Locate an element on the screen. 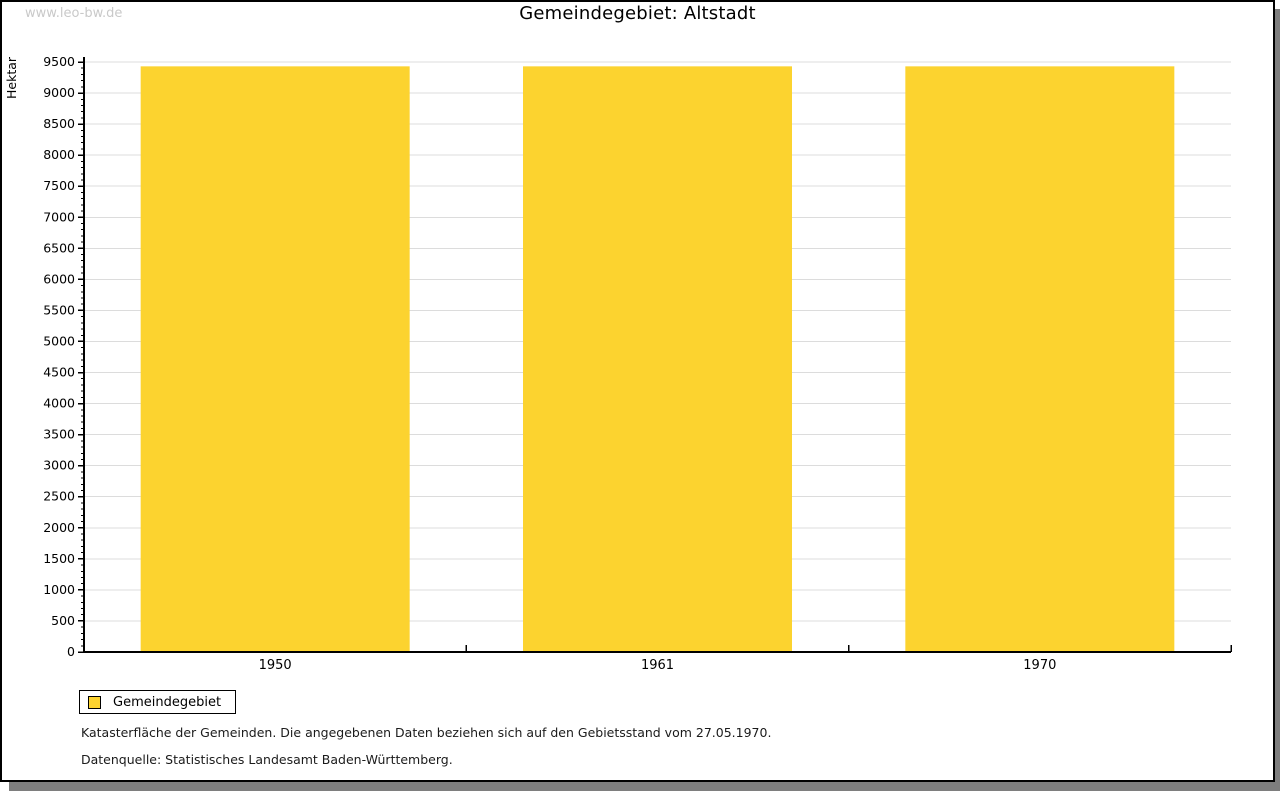 The height and width of the screenshot is (791, 1280). y-tick-label: 0 is located at coordinates (71, 651).